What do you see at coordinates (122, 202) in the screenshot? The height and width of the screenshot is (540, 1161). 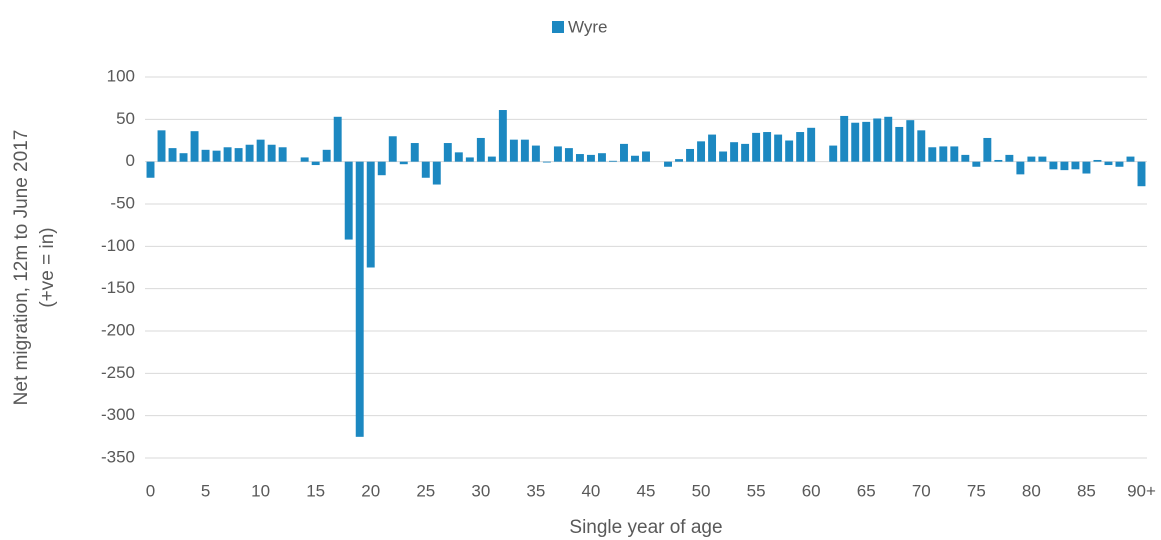 I see `y-tick-label: -50` at bounding box center [122, 202].